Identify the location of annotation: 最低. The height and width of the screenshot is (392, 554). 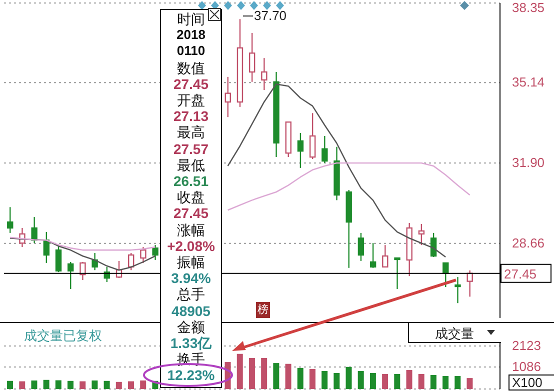
(191, 164).